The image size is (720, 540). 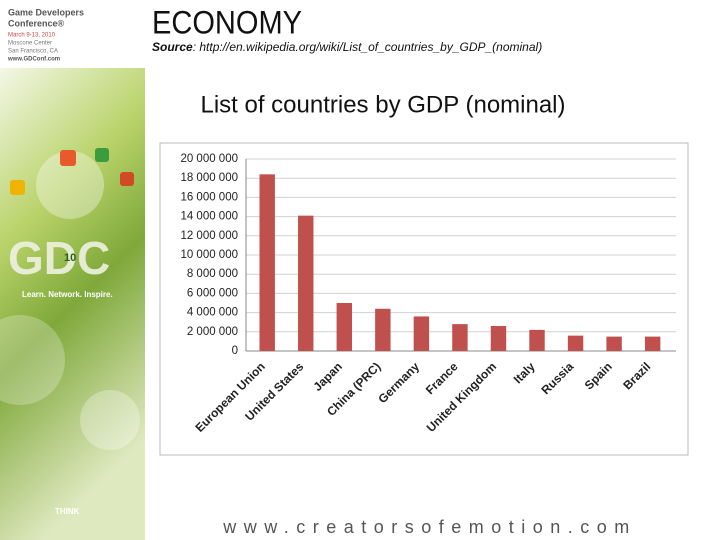 I want to click on chart-title: List of countries by GDP (nominal), so click(x=382, y=104).